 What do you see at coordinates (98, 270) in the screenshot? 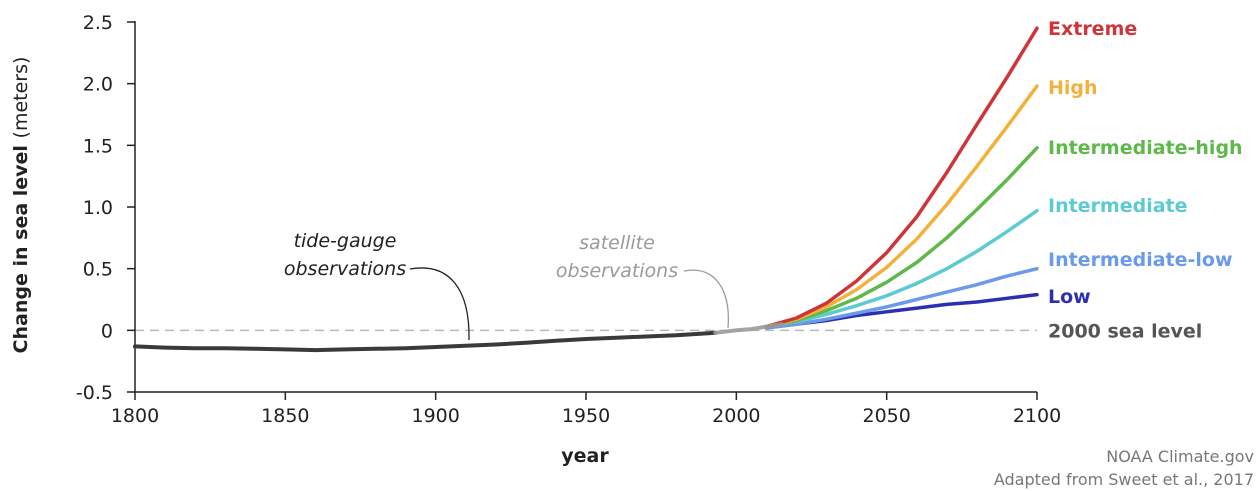
I see `y-tick-label: 0.5` at bounding box center [98, 270].